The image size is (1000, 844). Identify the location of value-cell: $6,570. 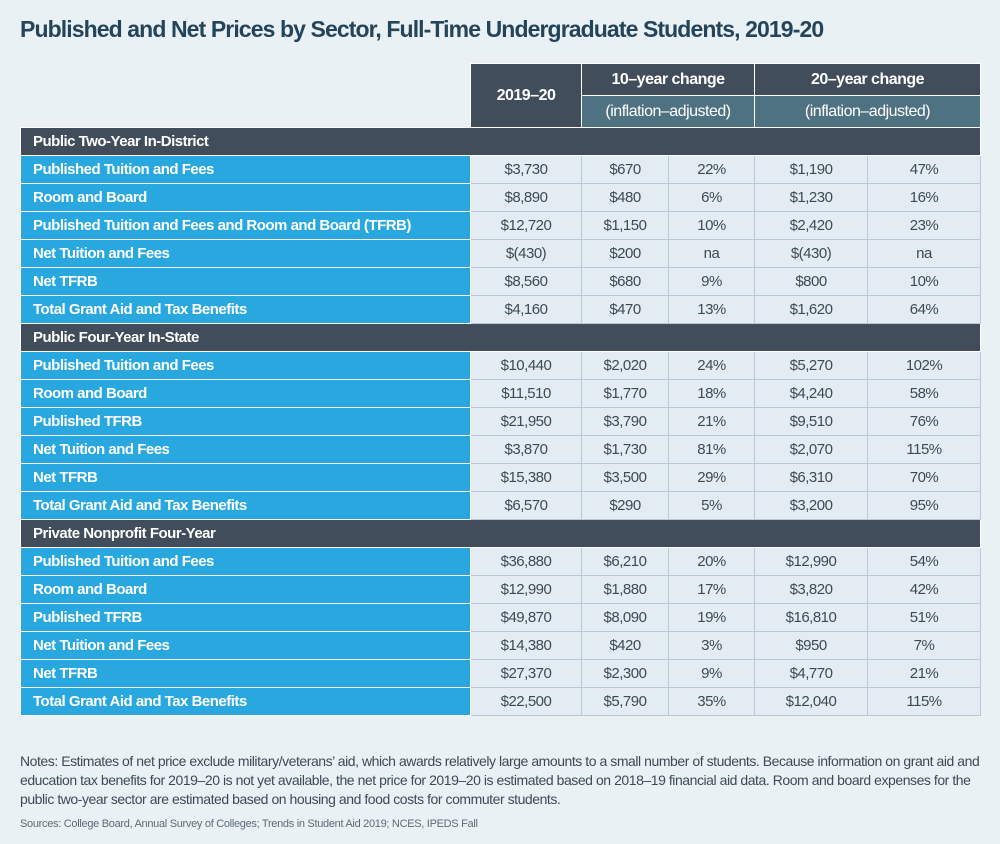
(526, 505).